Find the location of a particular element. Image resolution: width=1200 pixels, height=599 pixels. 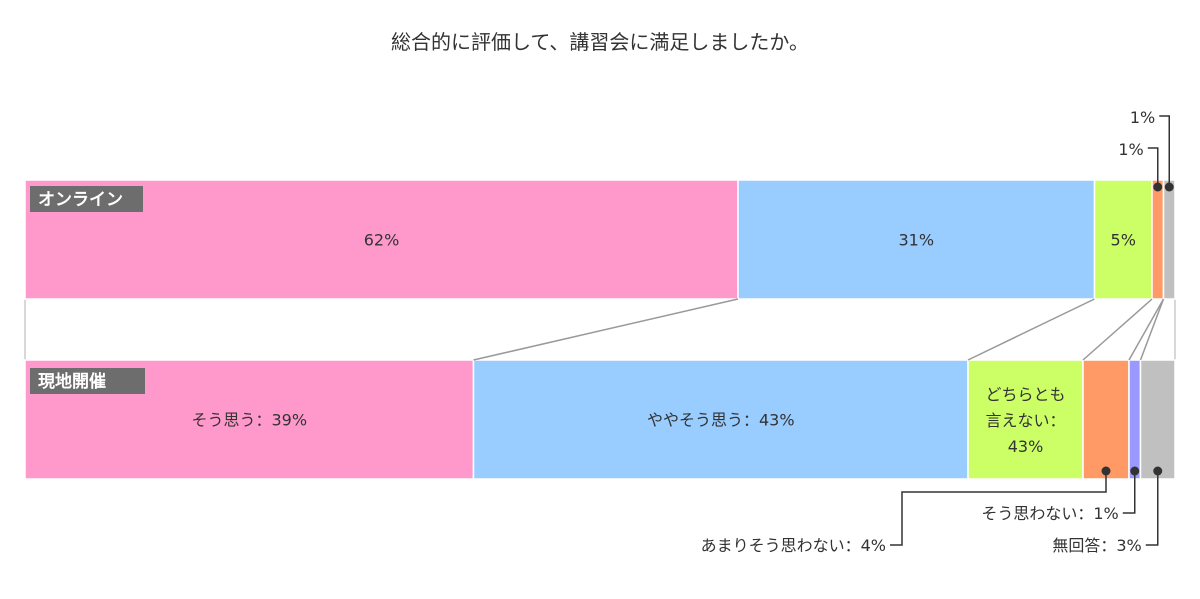

data-label: ややそう思う：43% is located at coordinates (721, 420).